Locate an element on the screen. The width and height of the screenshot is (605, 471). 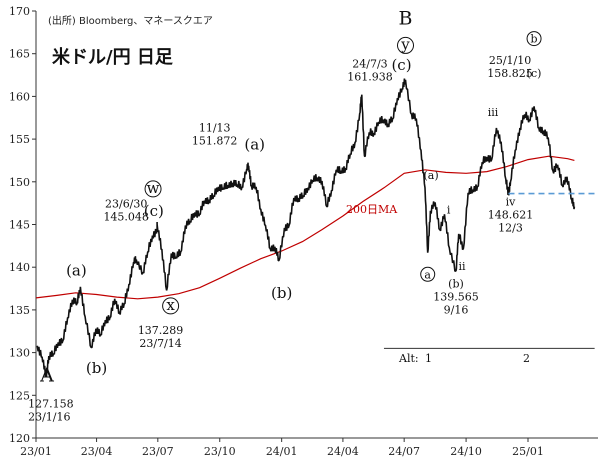
annotation-label: 145.048 is located at coordinates (126, 216).